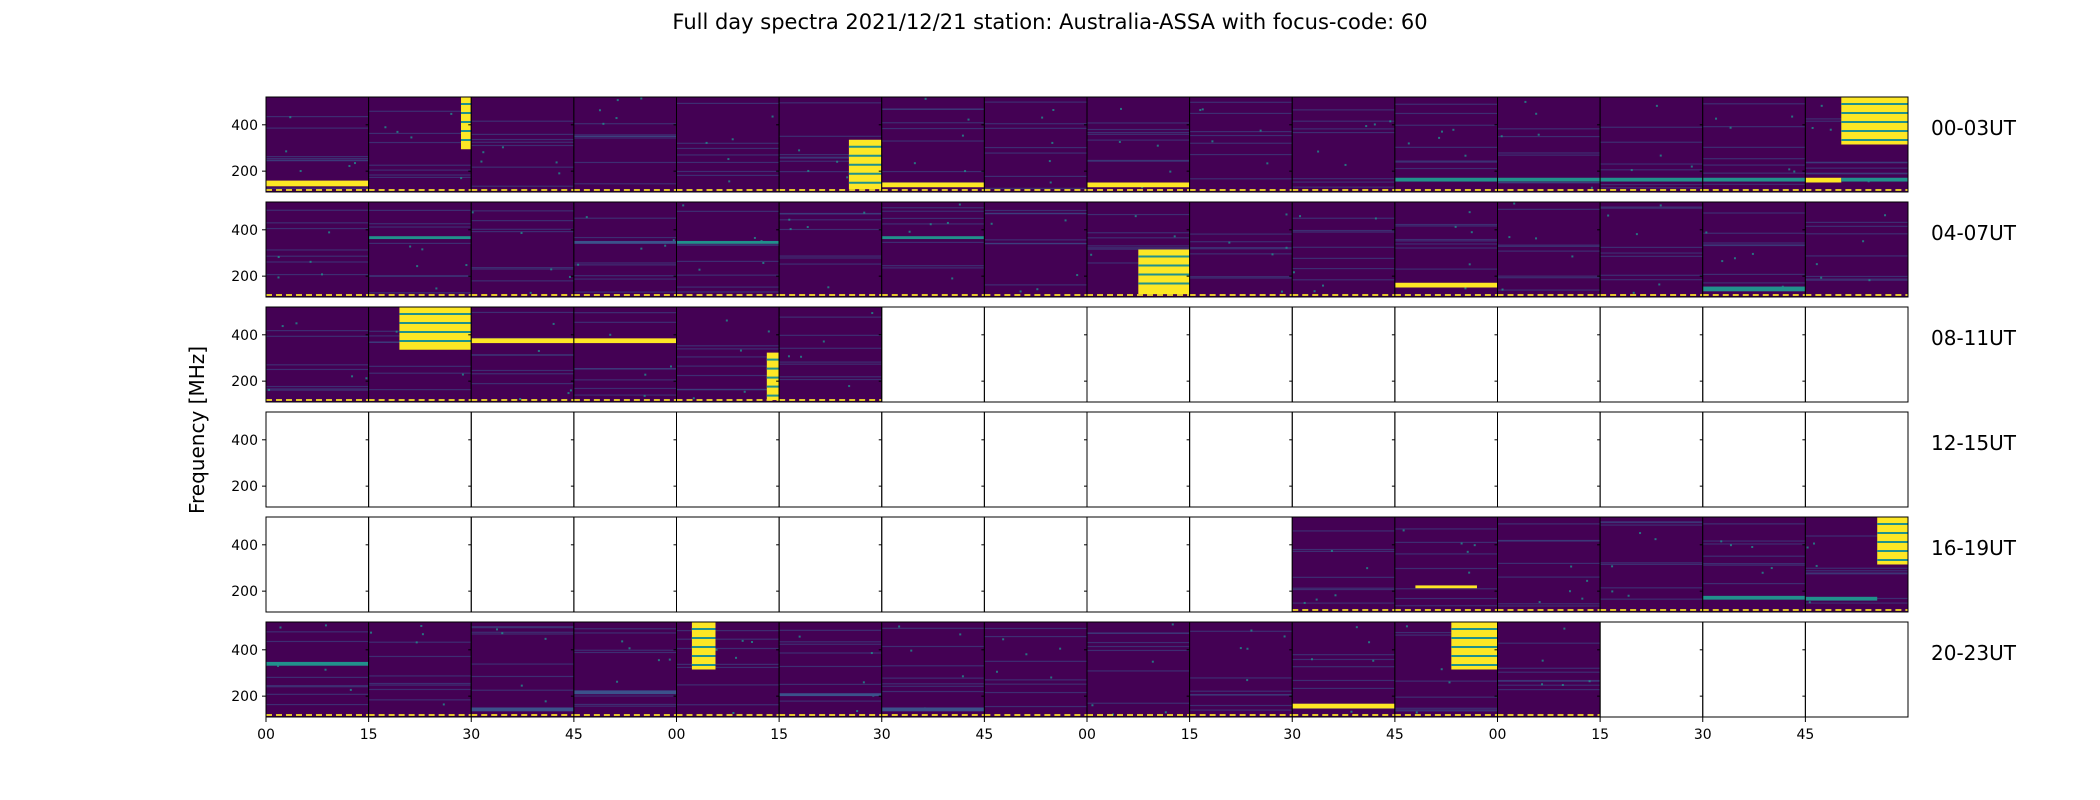 Image resolution: width=2100 pixels, height=800 pixels. I want to click on x-tick-label: 45, so click(984, 735).